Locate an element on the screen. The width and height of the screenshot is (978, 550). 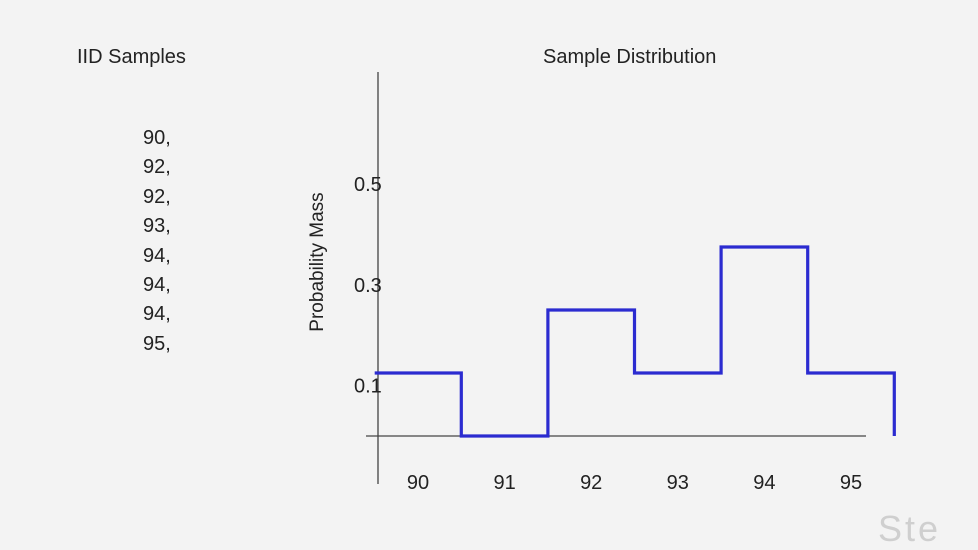
y-tick-label: 0.1 is located at coordinates (368, 387).